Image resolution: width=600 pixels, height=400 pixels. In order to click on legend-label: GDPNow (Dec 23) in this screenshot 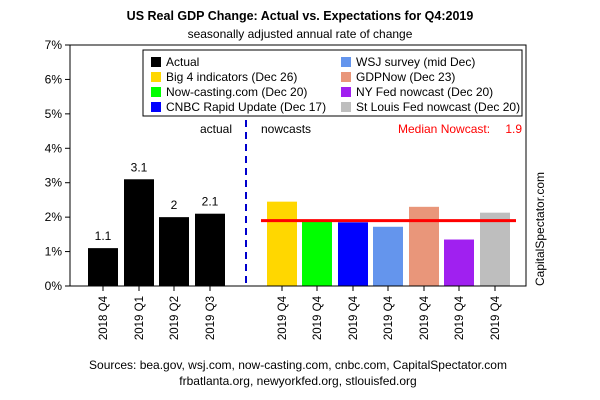, I will do `click(405, 77)`.